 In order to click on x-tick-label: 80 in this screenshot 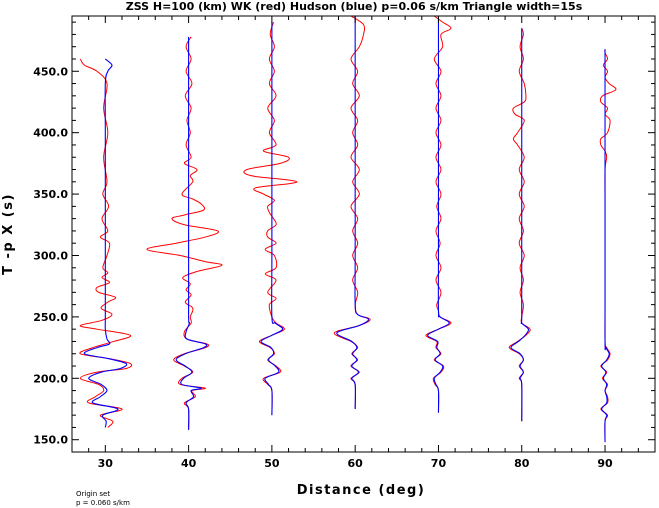, I will do `click(522, 463)`.